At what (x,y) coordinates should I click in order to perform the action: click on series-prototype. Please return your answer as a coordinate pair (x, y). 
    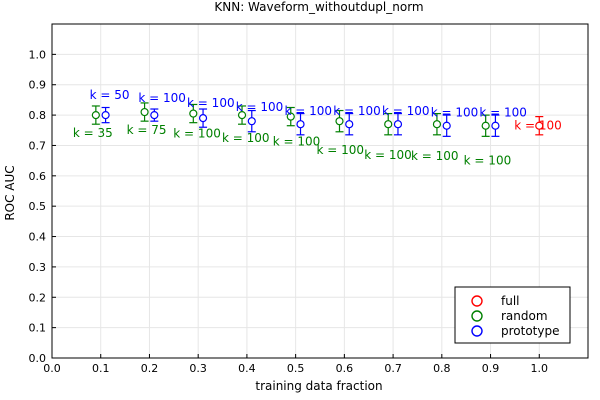
    Looking at the image, I should click on (300, 121).